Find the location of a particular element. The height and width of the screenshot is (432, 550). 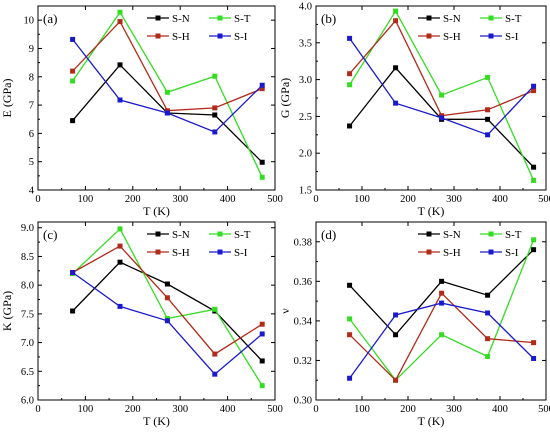

series-line-s-i is located at coordinates (167, 323).